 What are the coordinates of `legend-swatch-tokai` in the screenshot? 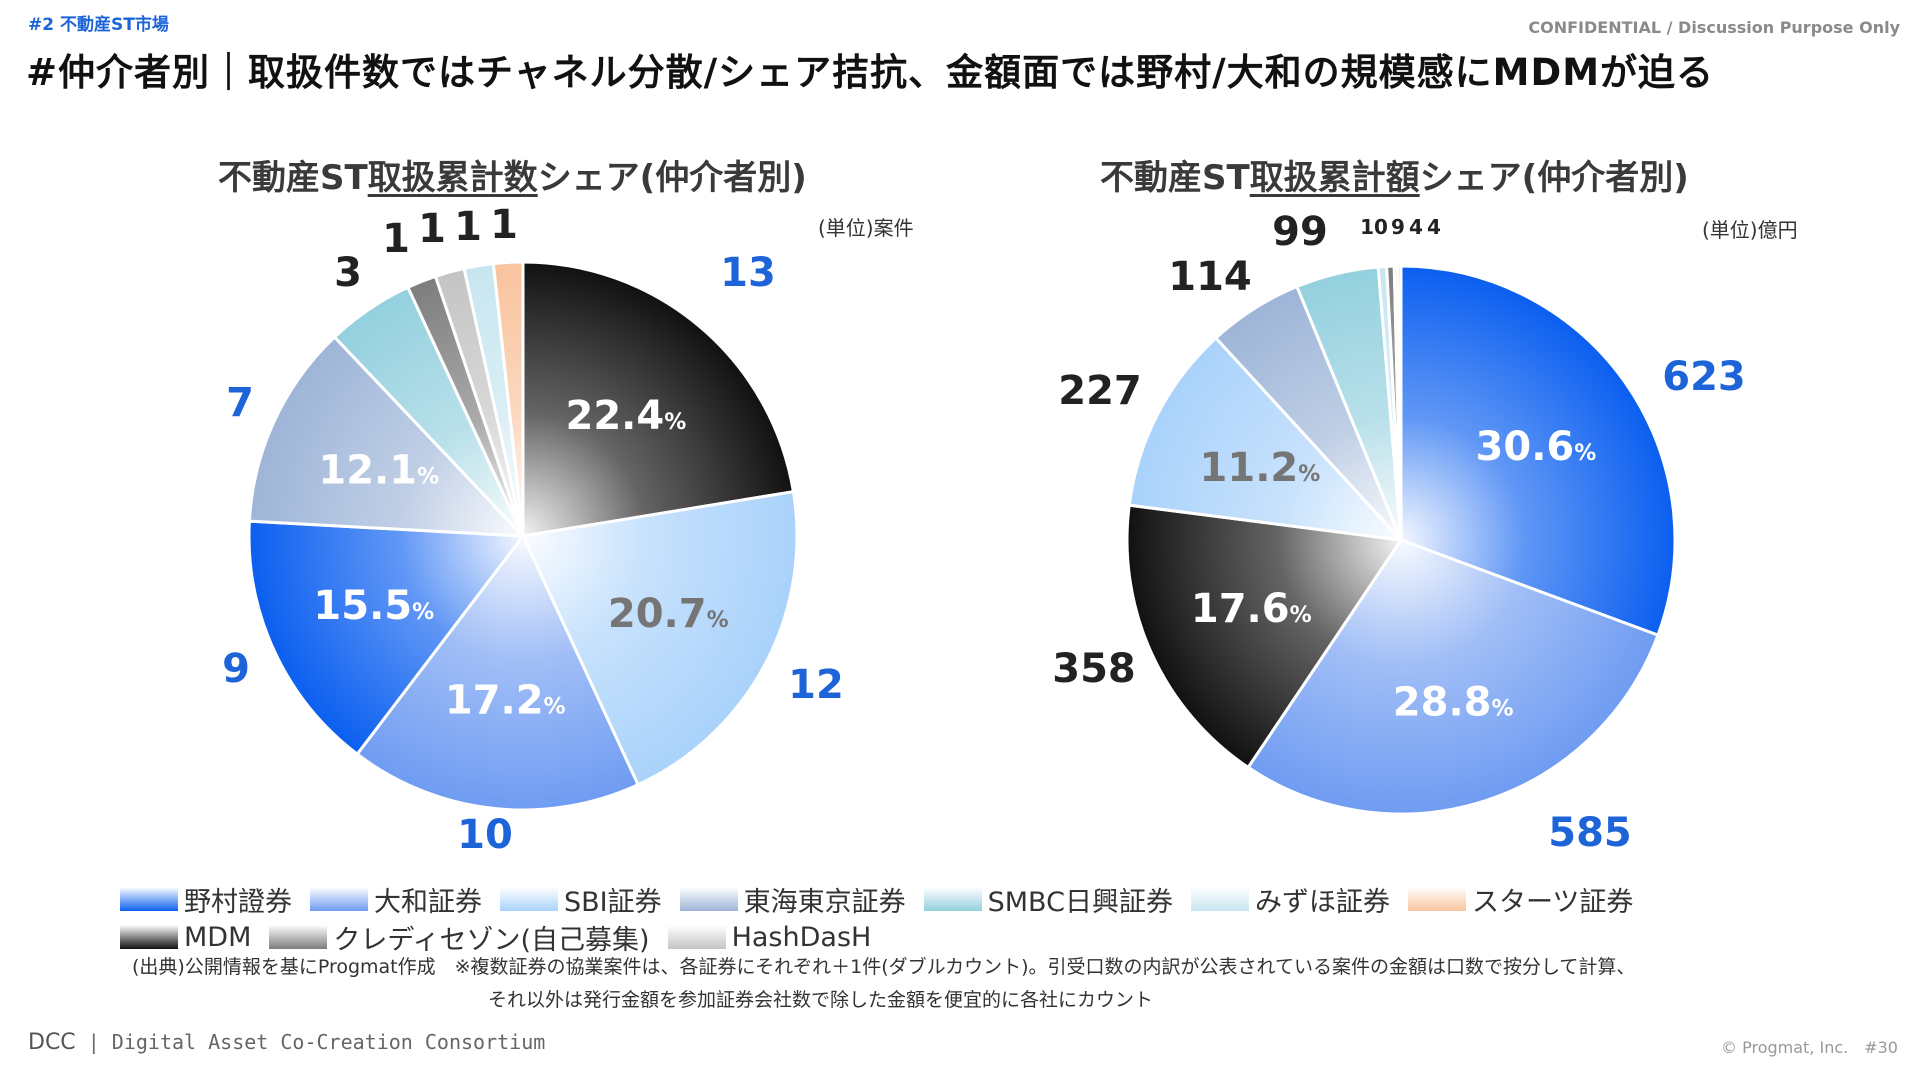 It's located at (708, 899).